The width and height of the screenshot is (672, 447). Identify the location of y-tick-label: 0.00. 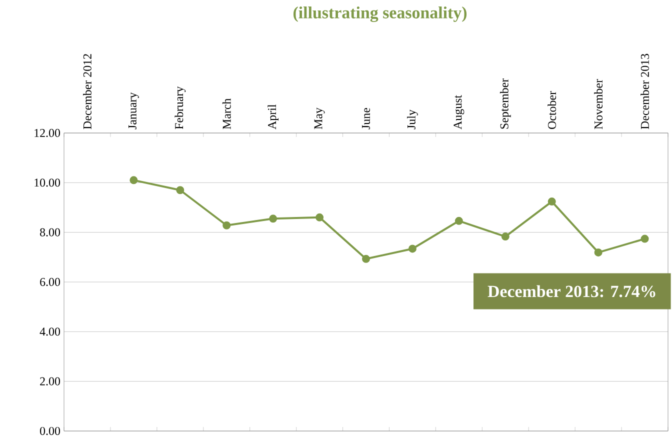
(50, 431).